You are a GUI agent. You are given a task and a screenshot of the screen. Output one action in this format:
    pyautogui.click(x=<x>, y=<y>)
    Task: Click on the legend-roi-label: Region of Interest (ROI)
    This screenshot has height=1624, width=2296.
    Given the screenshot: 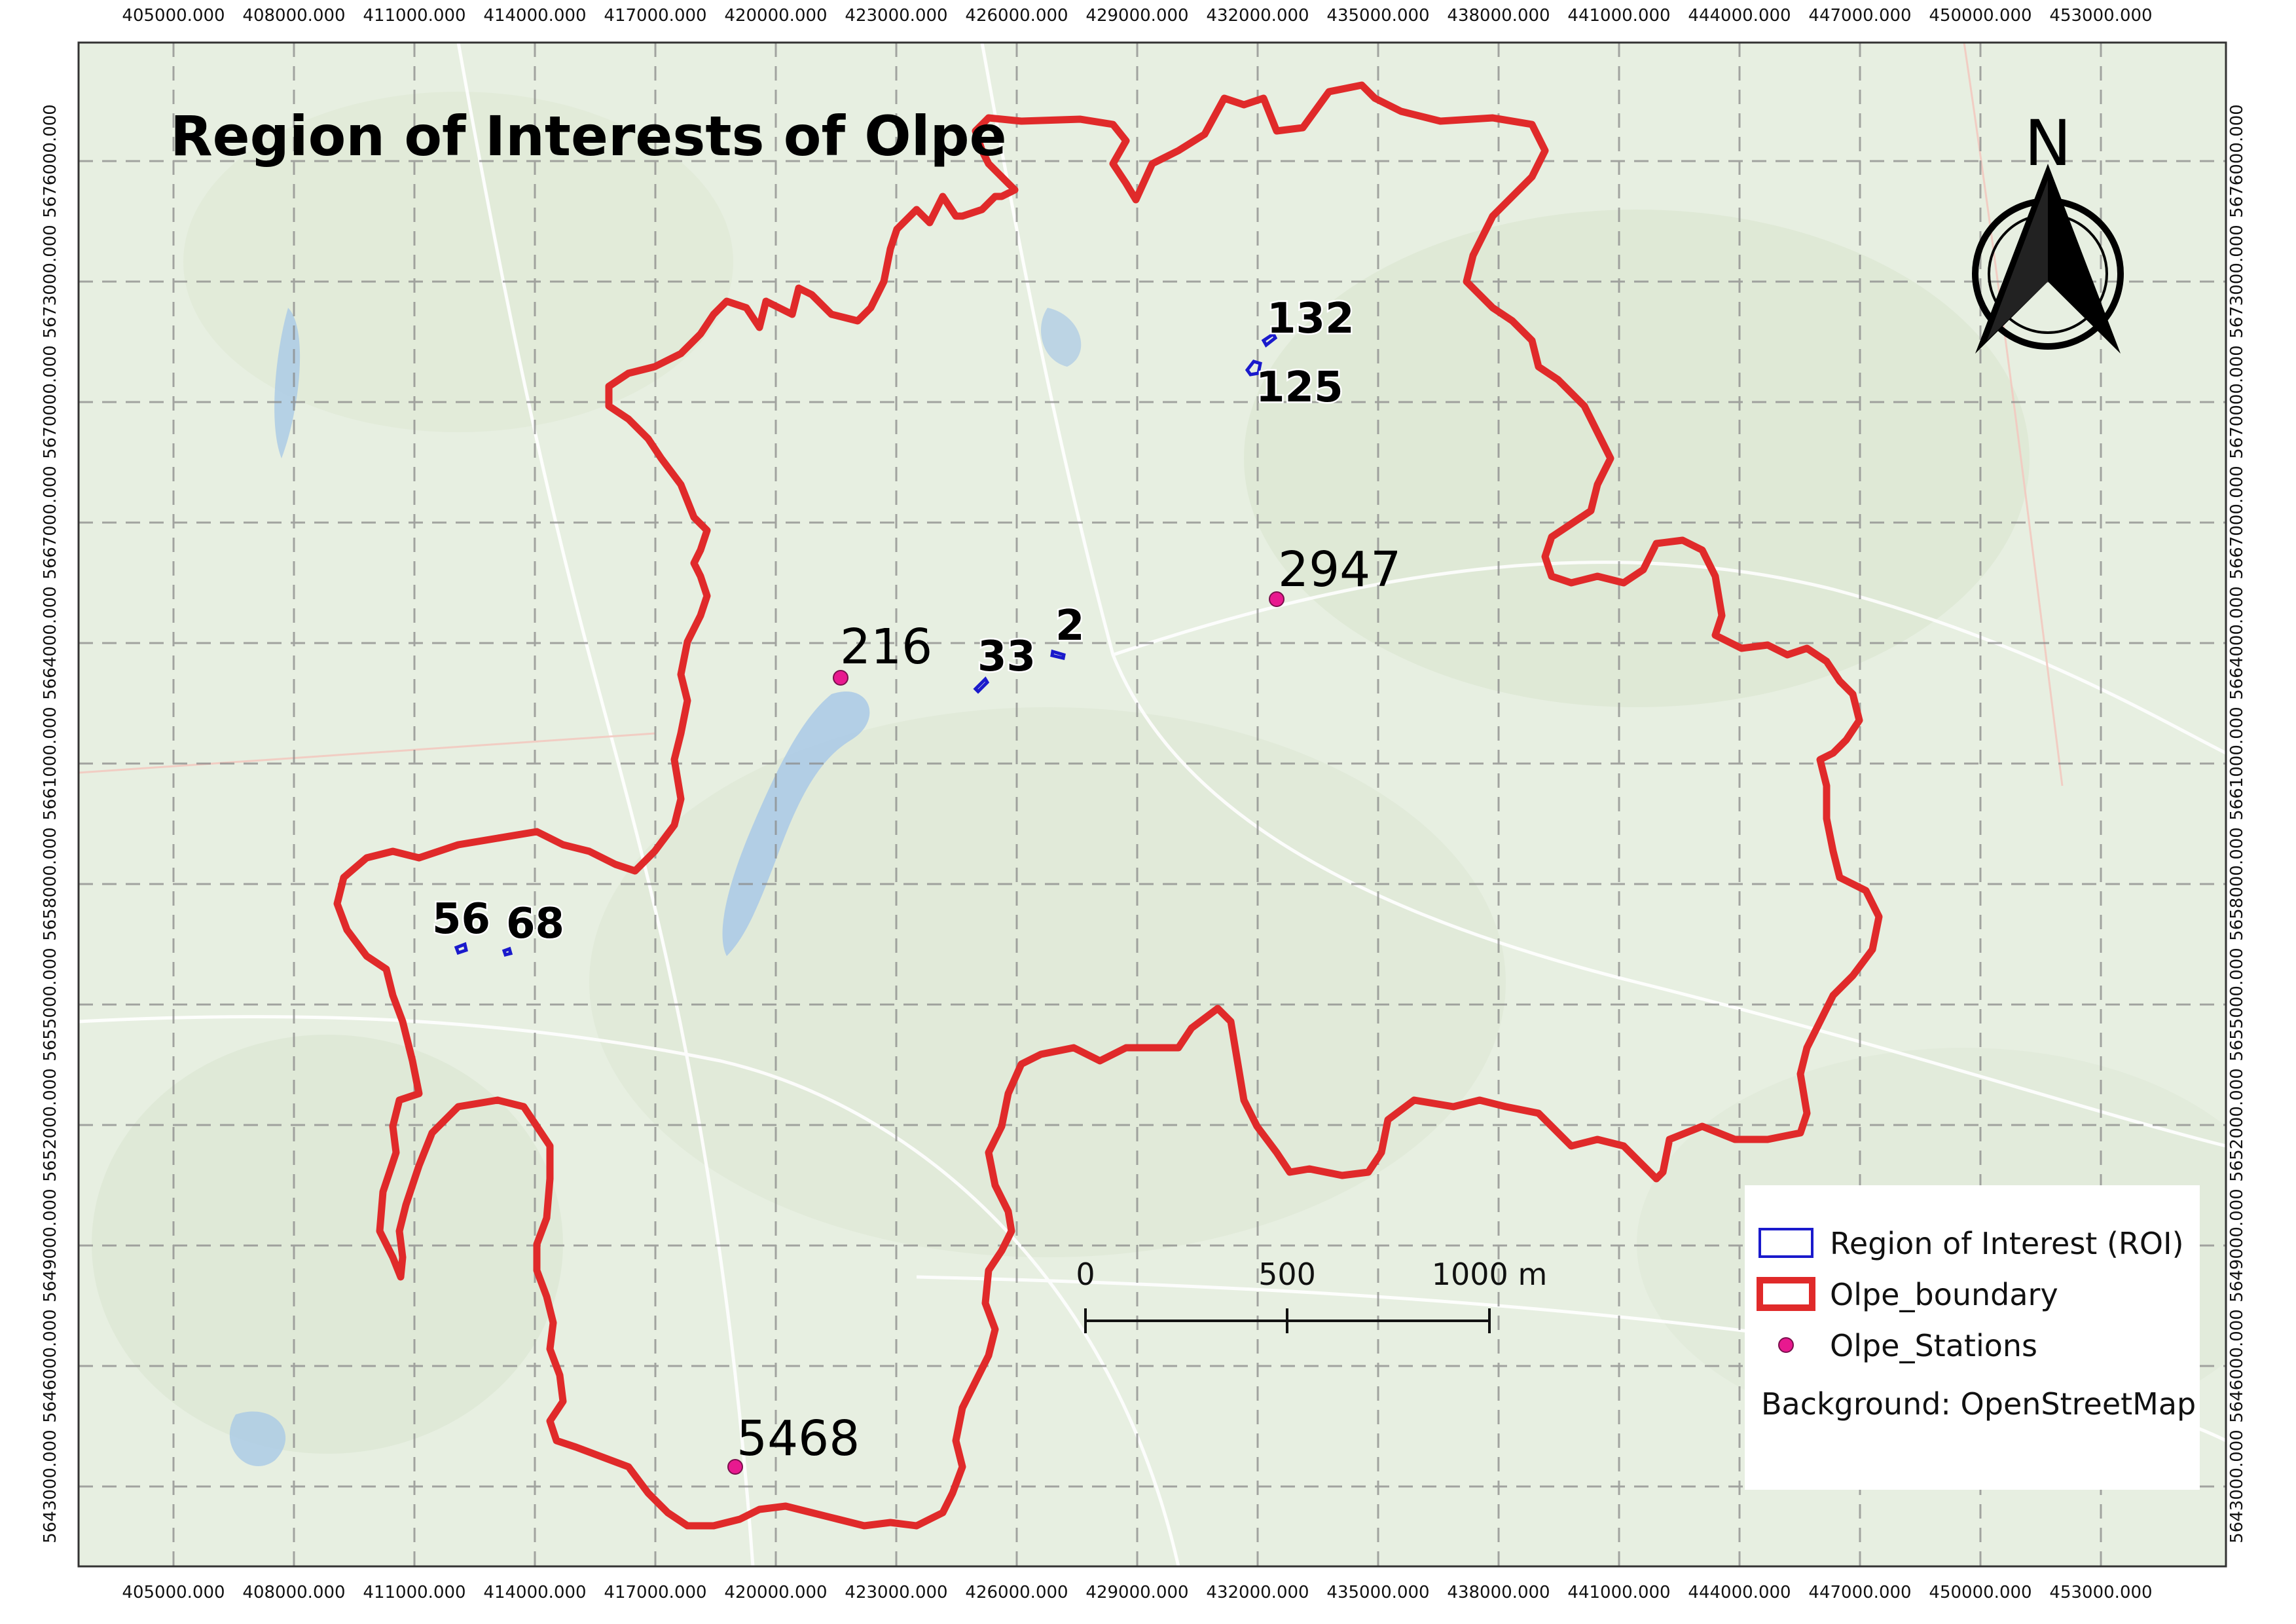 What is the action you would take?
    pyautogui.click(x=2007, y=1243)
    